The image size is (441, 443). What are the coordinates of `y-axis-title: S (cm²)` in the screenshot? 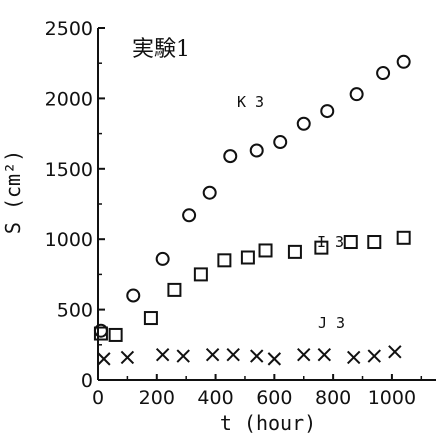 It's located at (13, 192).